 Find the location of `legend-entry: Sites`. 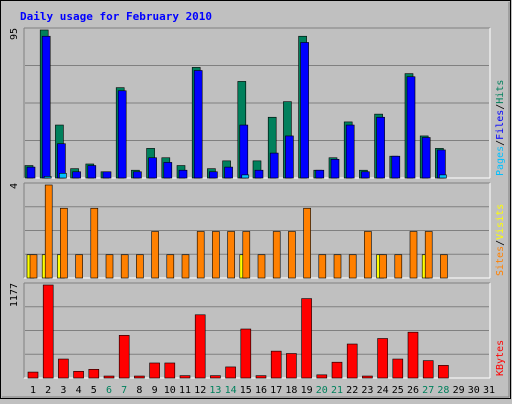

legend-entry: Sites is located at coordinates (500, 261).